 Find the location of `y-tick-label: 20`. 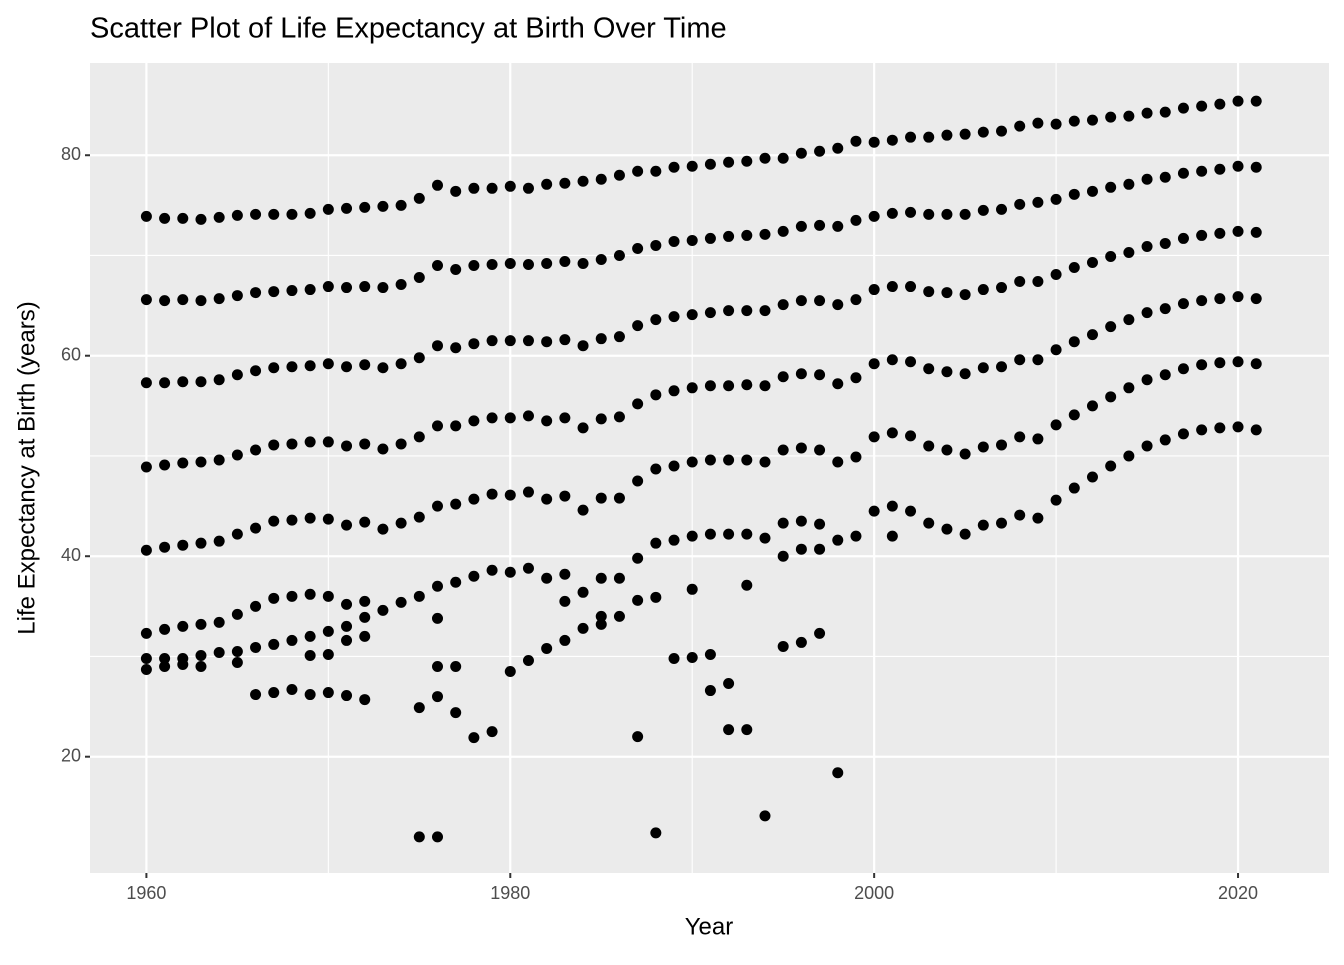

y-tick-label: 20 is located at coordinates (71, 755).